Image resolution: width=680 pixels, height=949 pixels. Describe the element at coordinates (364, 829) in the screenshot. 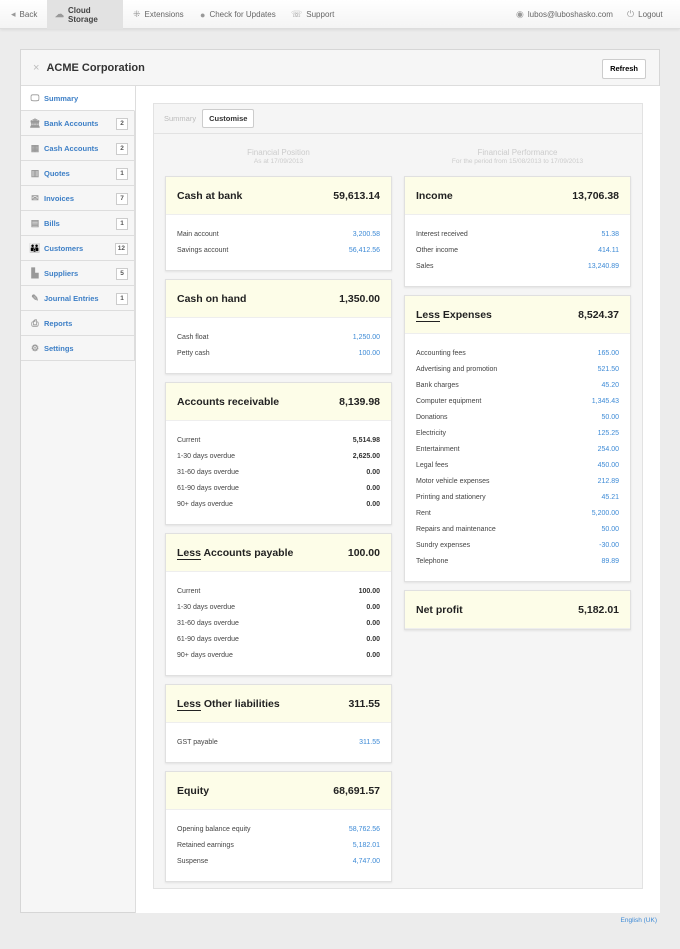

I see `line-item-value: 58,762.56` at that location.